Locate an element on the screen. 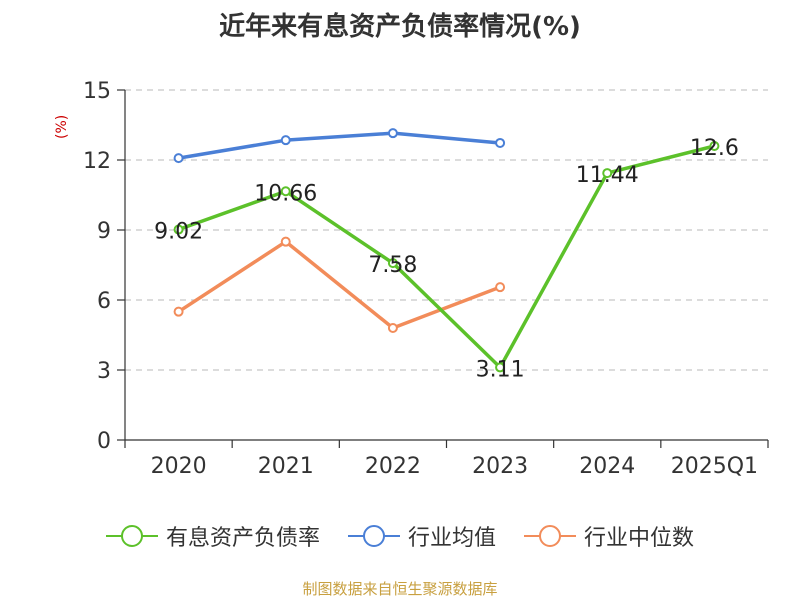 The height and width of the screenshot is (600, 800). y-tick-label: 9 is located at coordinates (104, 231).